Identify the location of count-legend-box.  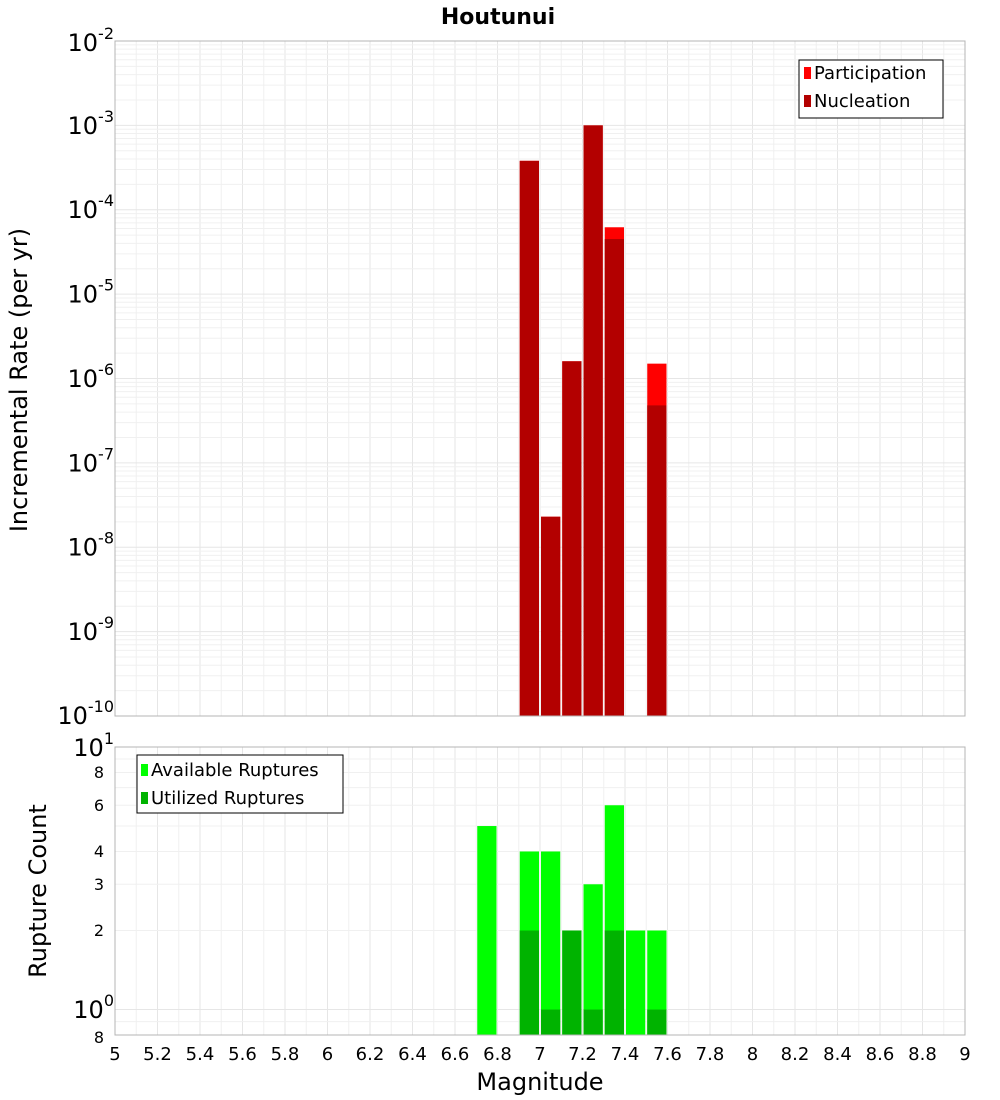
(240, 784).